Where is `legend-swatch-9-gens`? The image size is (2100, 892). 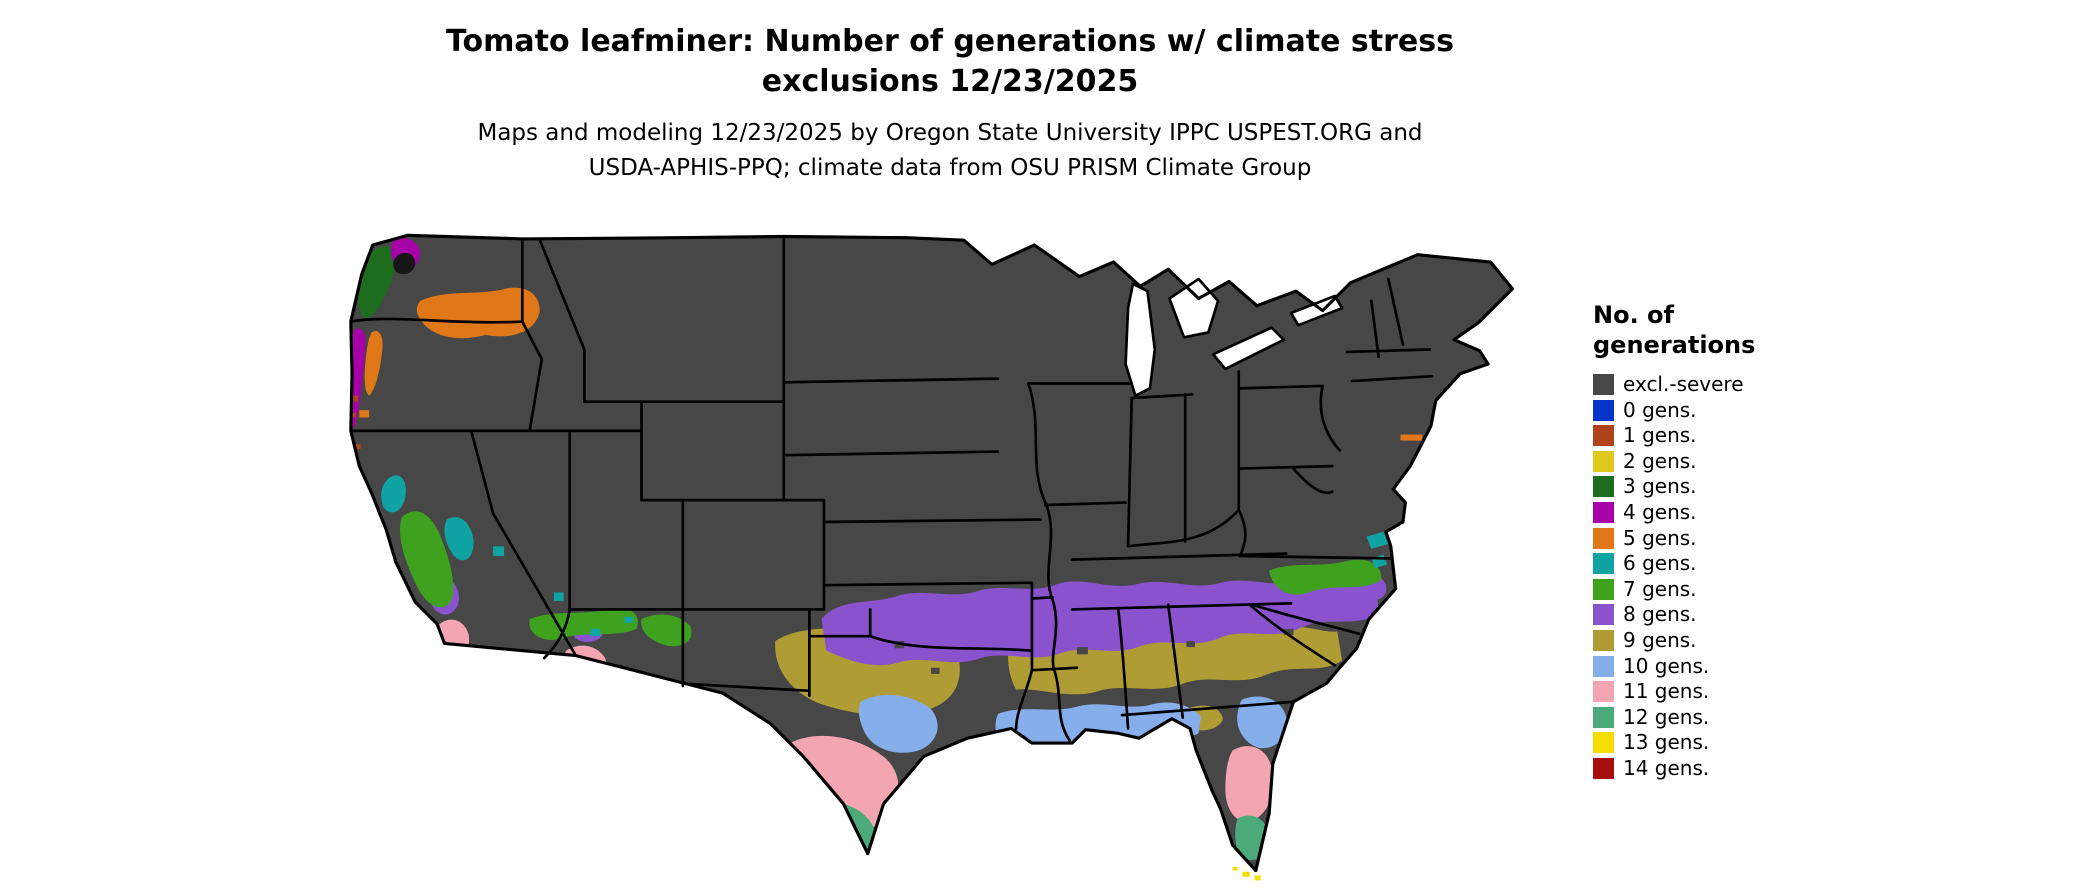
legend-swatch-9-gens is located at coordinates (1603, 640).